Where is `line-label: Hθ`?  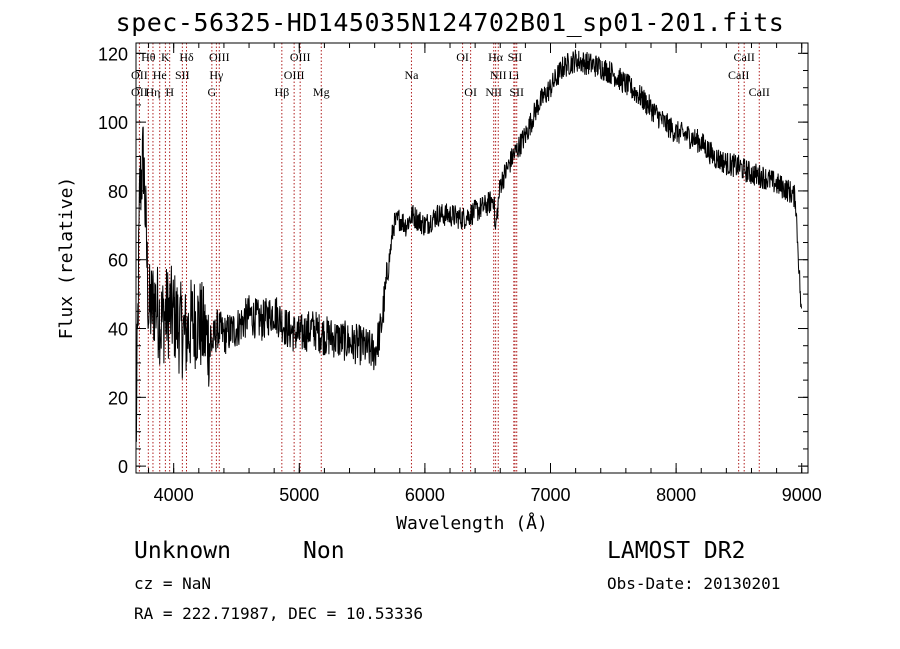
line-label: Hθ is located at coordinates (148, 57).